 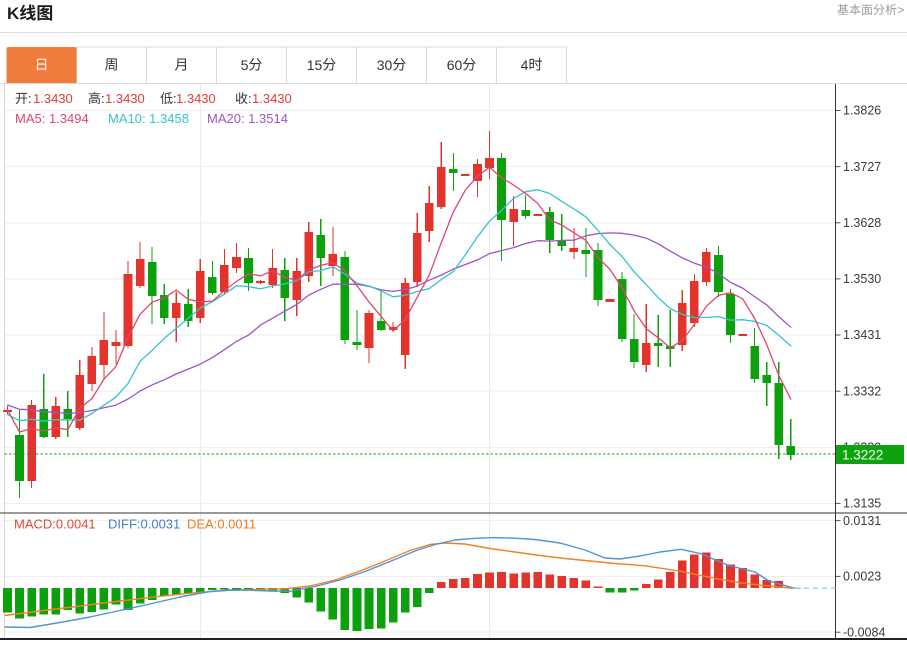 I want to click on svg-text: 15, so click(x=315, y=65).